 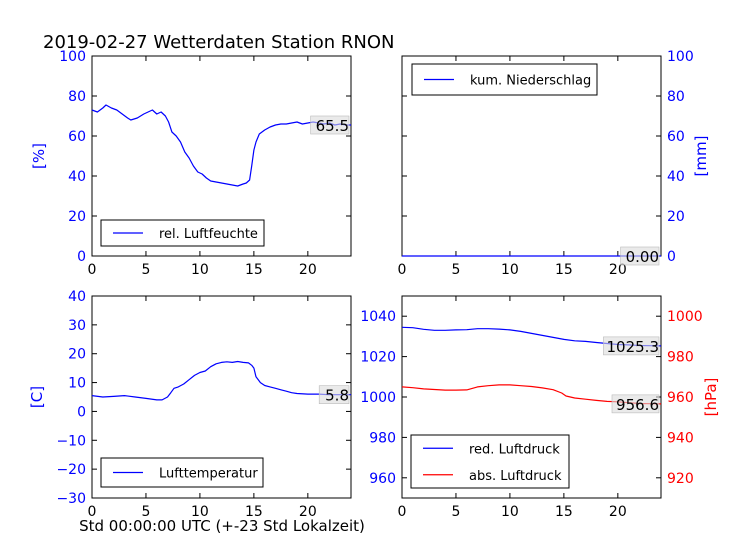 I want to click on humidity-last-value-label-box, so click(x=330, y=125).